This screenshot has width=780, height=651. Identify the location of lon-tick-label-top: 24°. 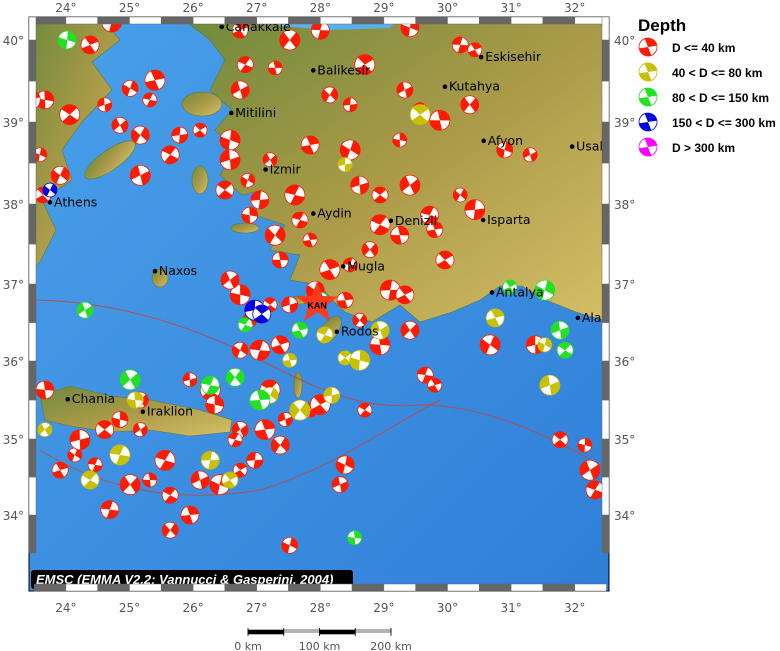
(65, 8).